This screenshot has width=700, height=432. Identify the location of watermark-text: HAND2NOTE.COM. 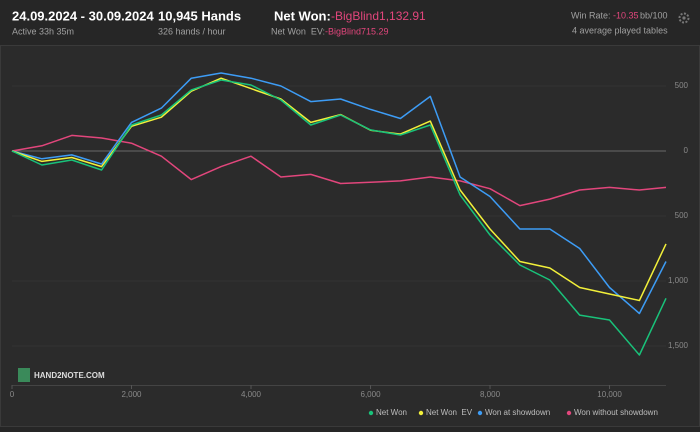
(69, 375).